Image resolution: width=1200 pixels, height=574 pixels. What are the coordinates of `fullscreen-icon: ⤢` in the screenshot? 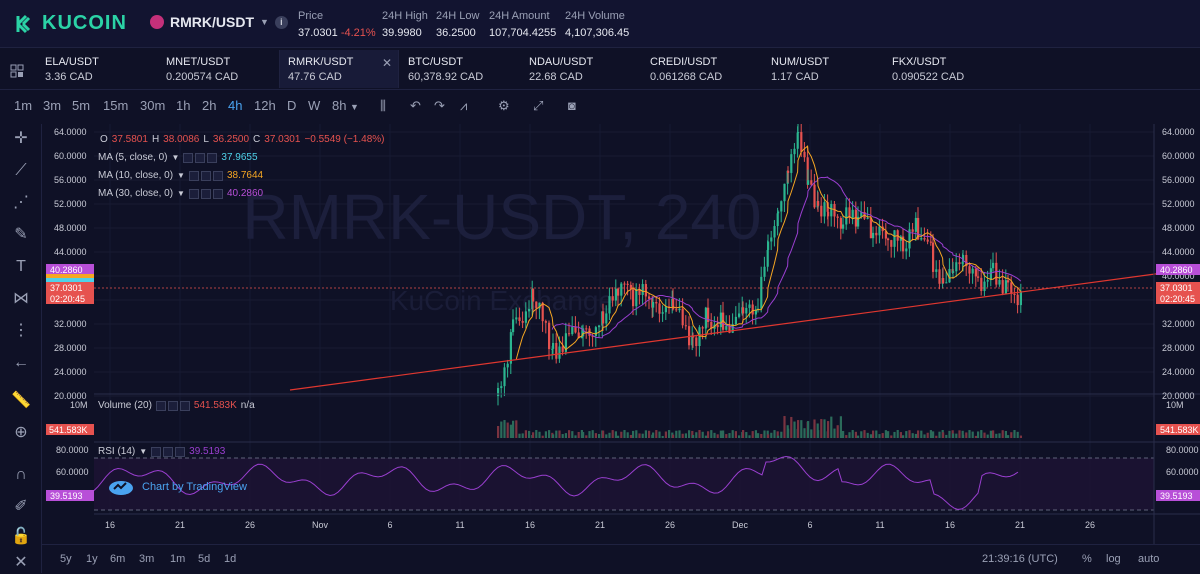 It's located at (538, 105).